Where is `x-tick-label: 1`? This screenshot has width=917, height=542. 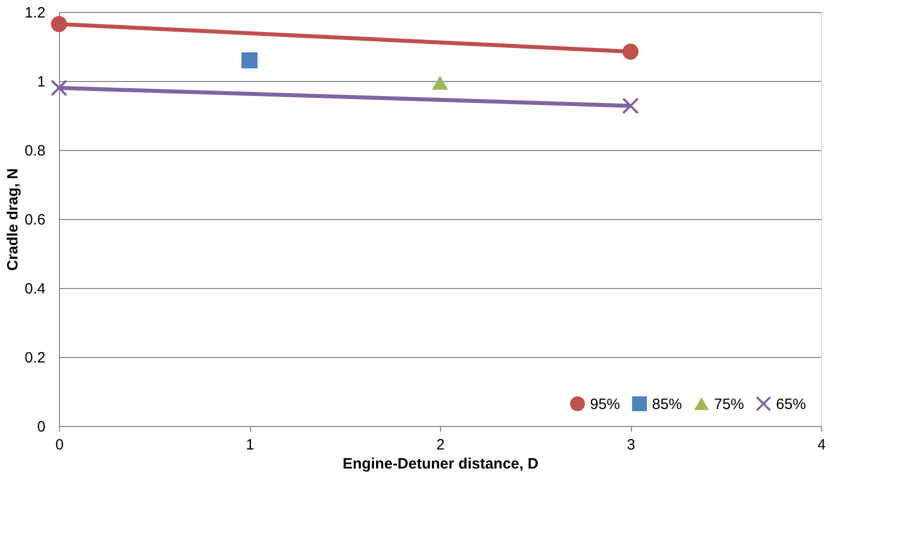 x-tick-label: 1 is located at coordinates (250, 445).